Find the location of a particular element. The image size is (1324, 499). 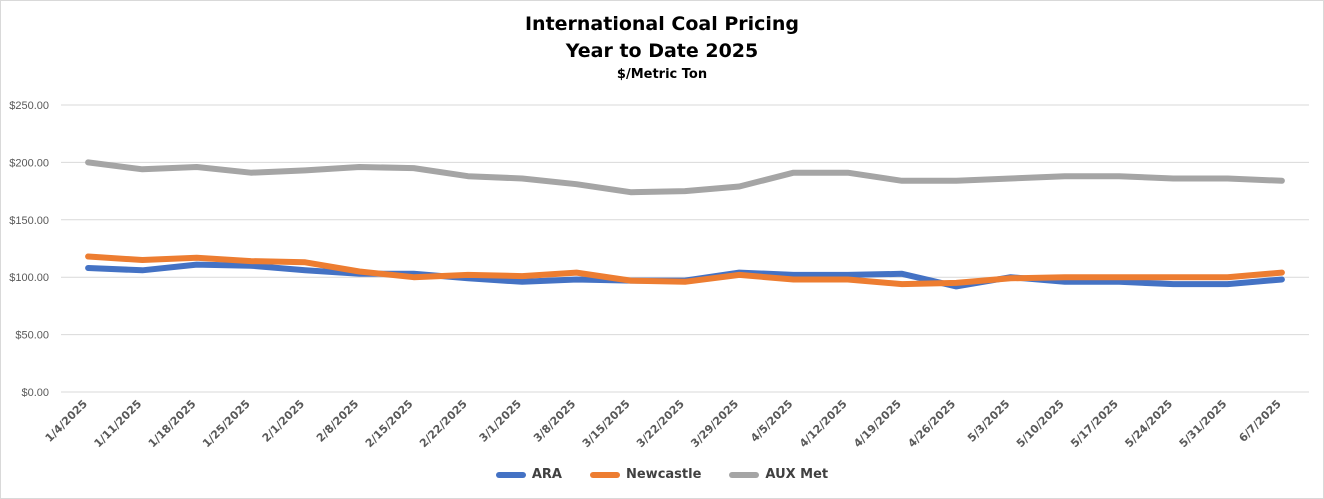

x-tick-label: 6/7/2025 is located at coordinates (1259, 420).